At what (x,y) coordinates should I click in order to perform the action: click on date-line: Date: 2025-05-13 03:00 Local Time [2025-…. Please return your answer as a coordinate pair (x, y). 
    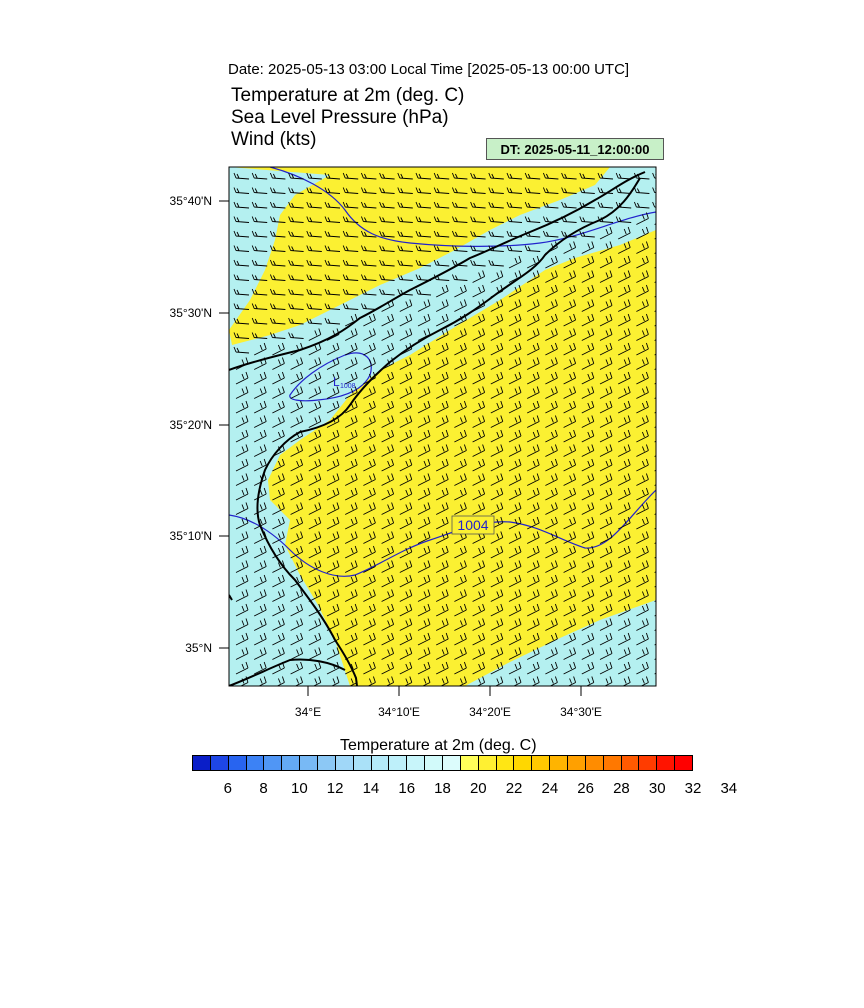
    Looking at the image, I should click on (429, 69).